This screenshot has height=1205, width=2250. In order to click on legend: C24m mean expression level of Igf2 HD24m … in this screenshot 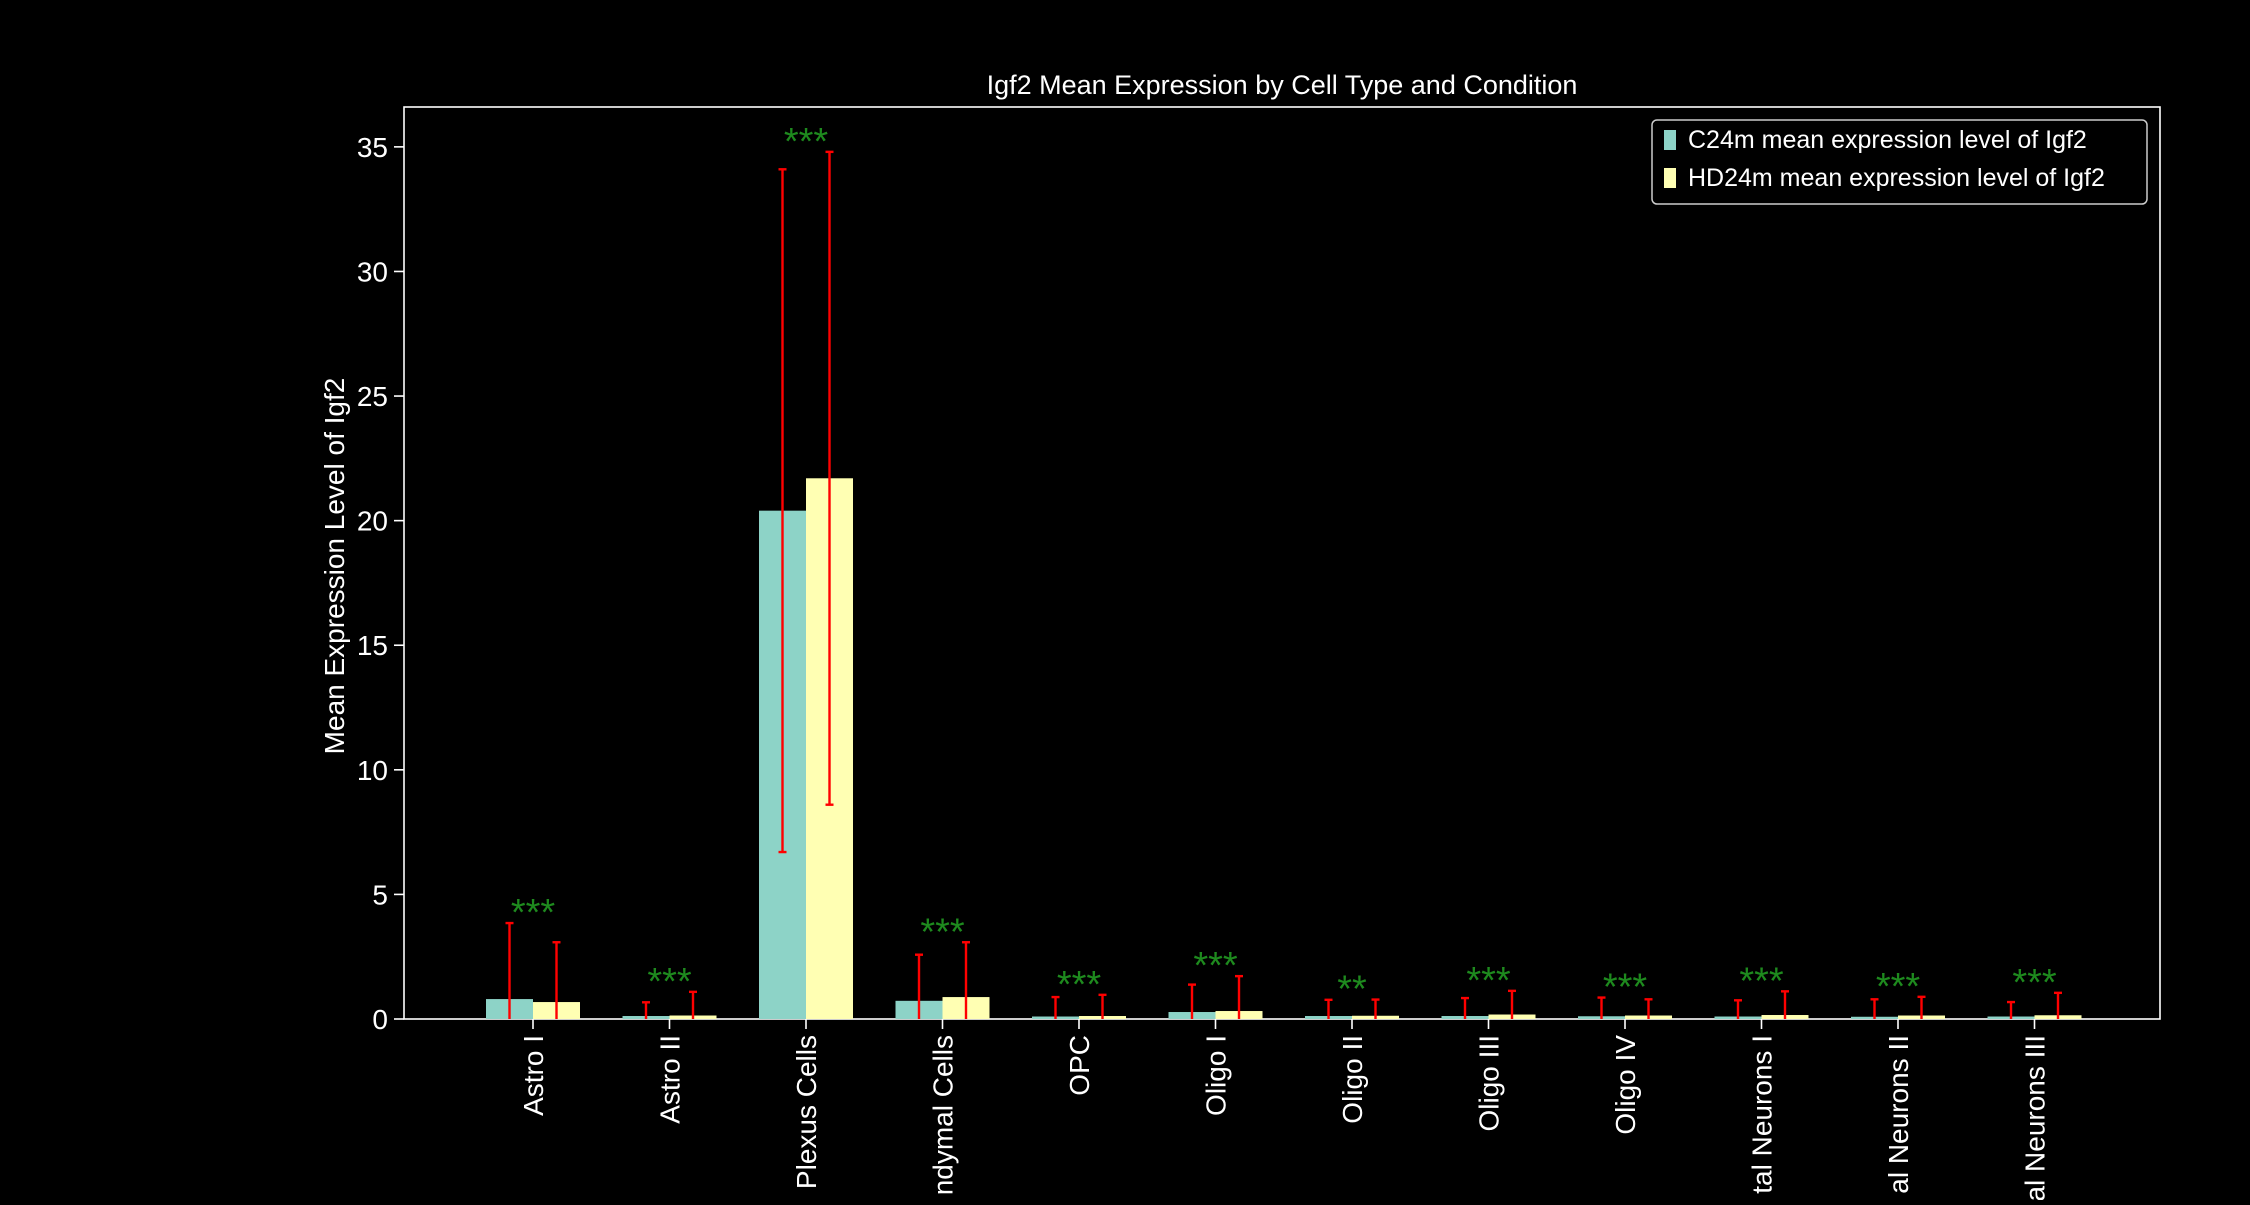, I will do `click(1899, 162)`.